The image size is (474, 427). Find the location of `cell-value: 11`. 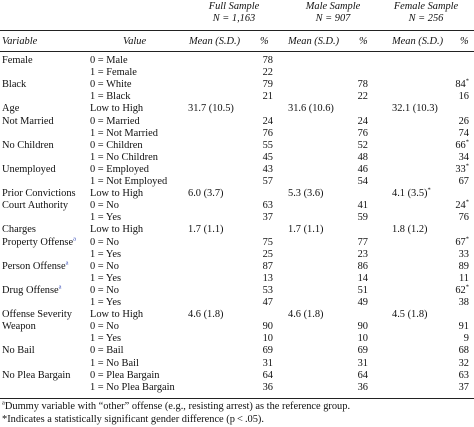

cell-value: 11 is located at coordinates (463, 278).